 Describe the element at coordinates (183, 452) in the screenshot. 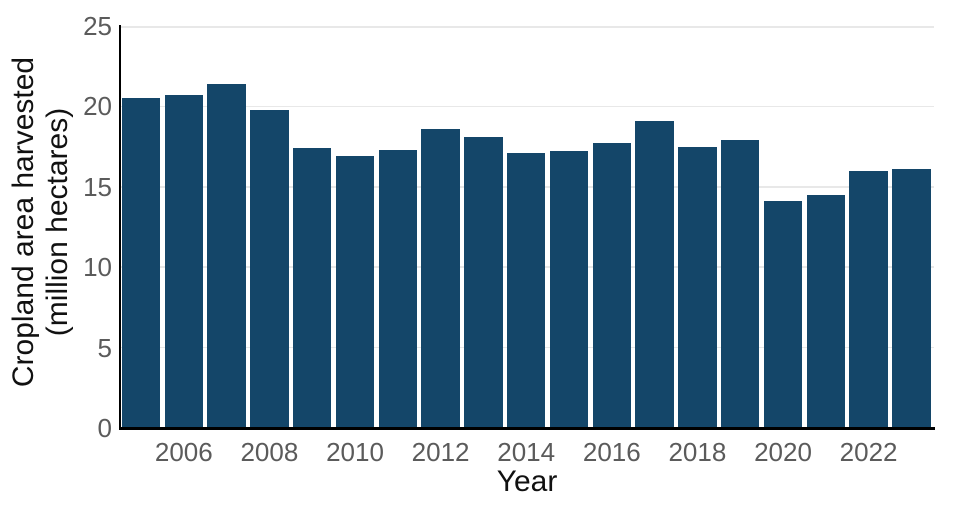

I see `x-tick-label-2006: 2006` at that location.